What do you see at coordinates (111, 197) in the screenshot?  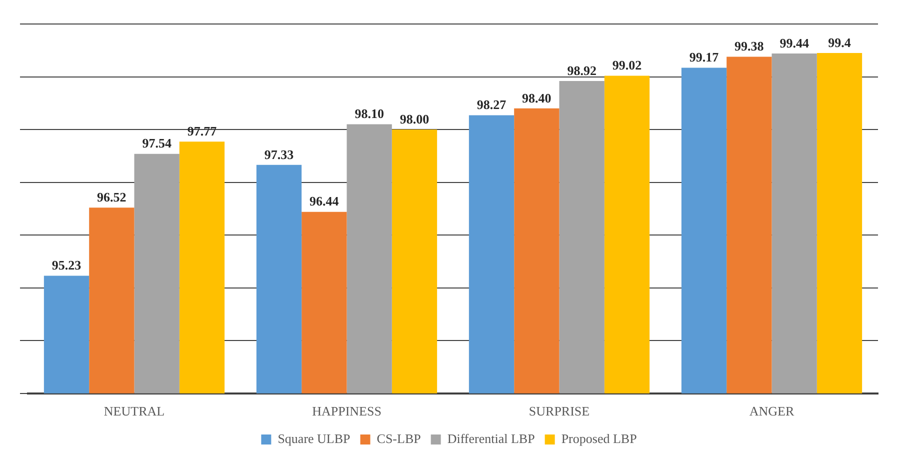 I see `data-label: 96.52` at bounding box center [111, 197].